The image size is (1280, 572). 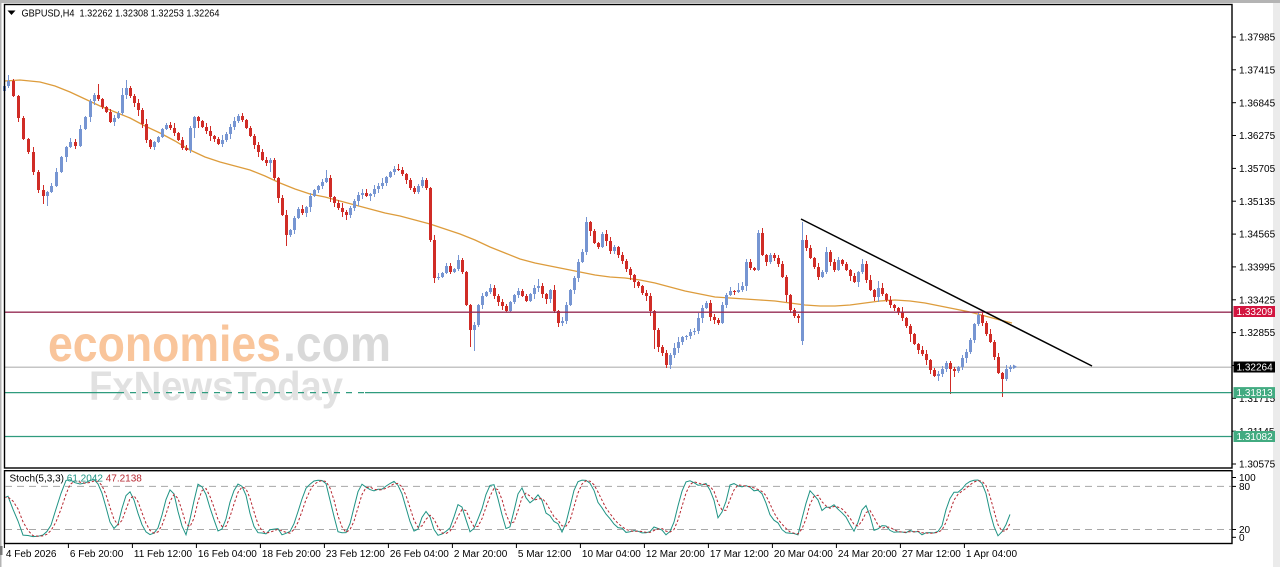 What do you see at coordinates (1257, 70) in the screenshot?
I see `svg-text: 1.37415` at bounding box center [1257, 70].